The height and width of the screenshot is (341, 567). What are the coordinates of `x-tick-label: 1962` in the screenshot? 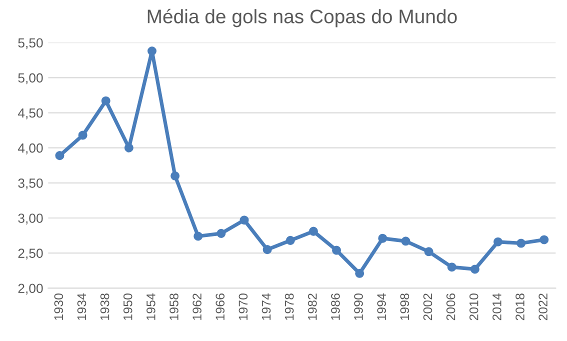 It's located at (197, 307).